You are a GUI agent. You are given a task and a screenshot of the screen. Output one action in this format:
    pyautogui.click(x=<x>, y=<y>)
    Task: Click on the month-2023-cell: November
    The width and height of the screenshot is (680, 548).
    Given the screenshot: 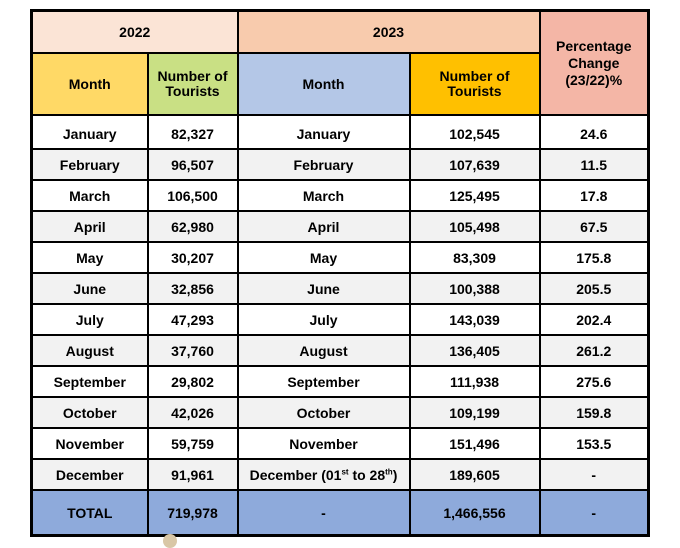 What is the action you would take?
    pyautogui.click(x=323, y=443)
    